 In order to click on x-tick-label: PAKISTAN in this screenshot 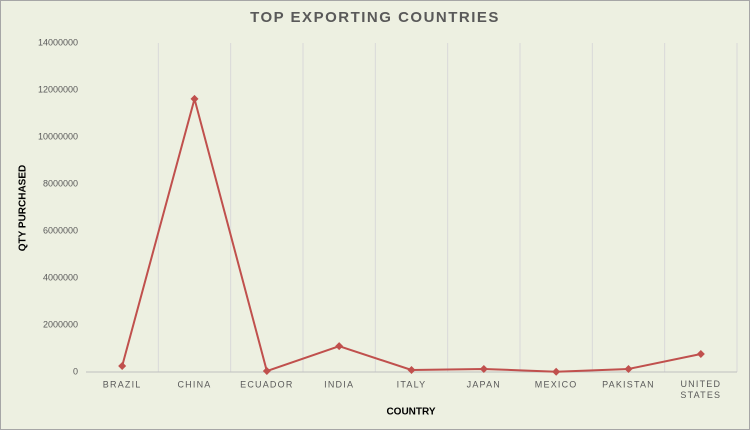, I will do `click(628, 384)`.